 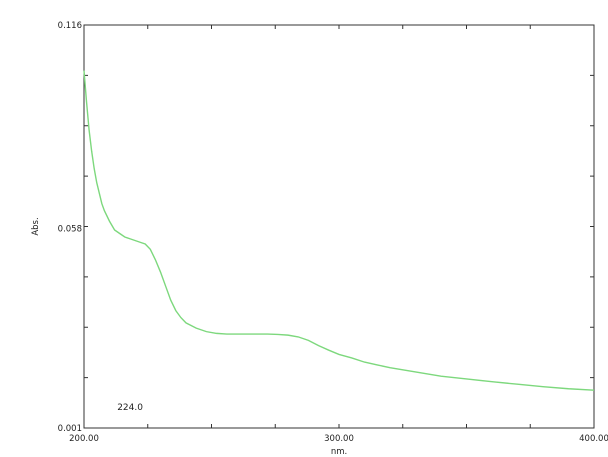 I want to click on x-tick-label: 400.00, so click(x=593, y=439).